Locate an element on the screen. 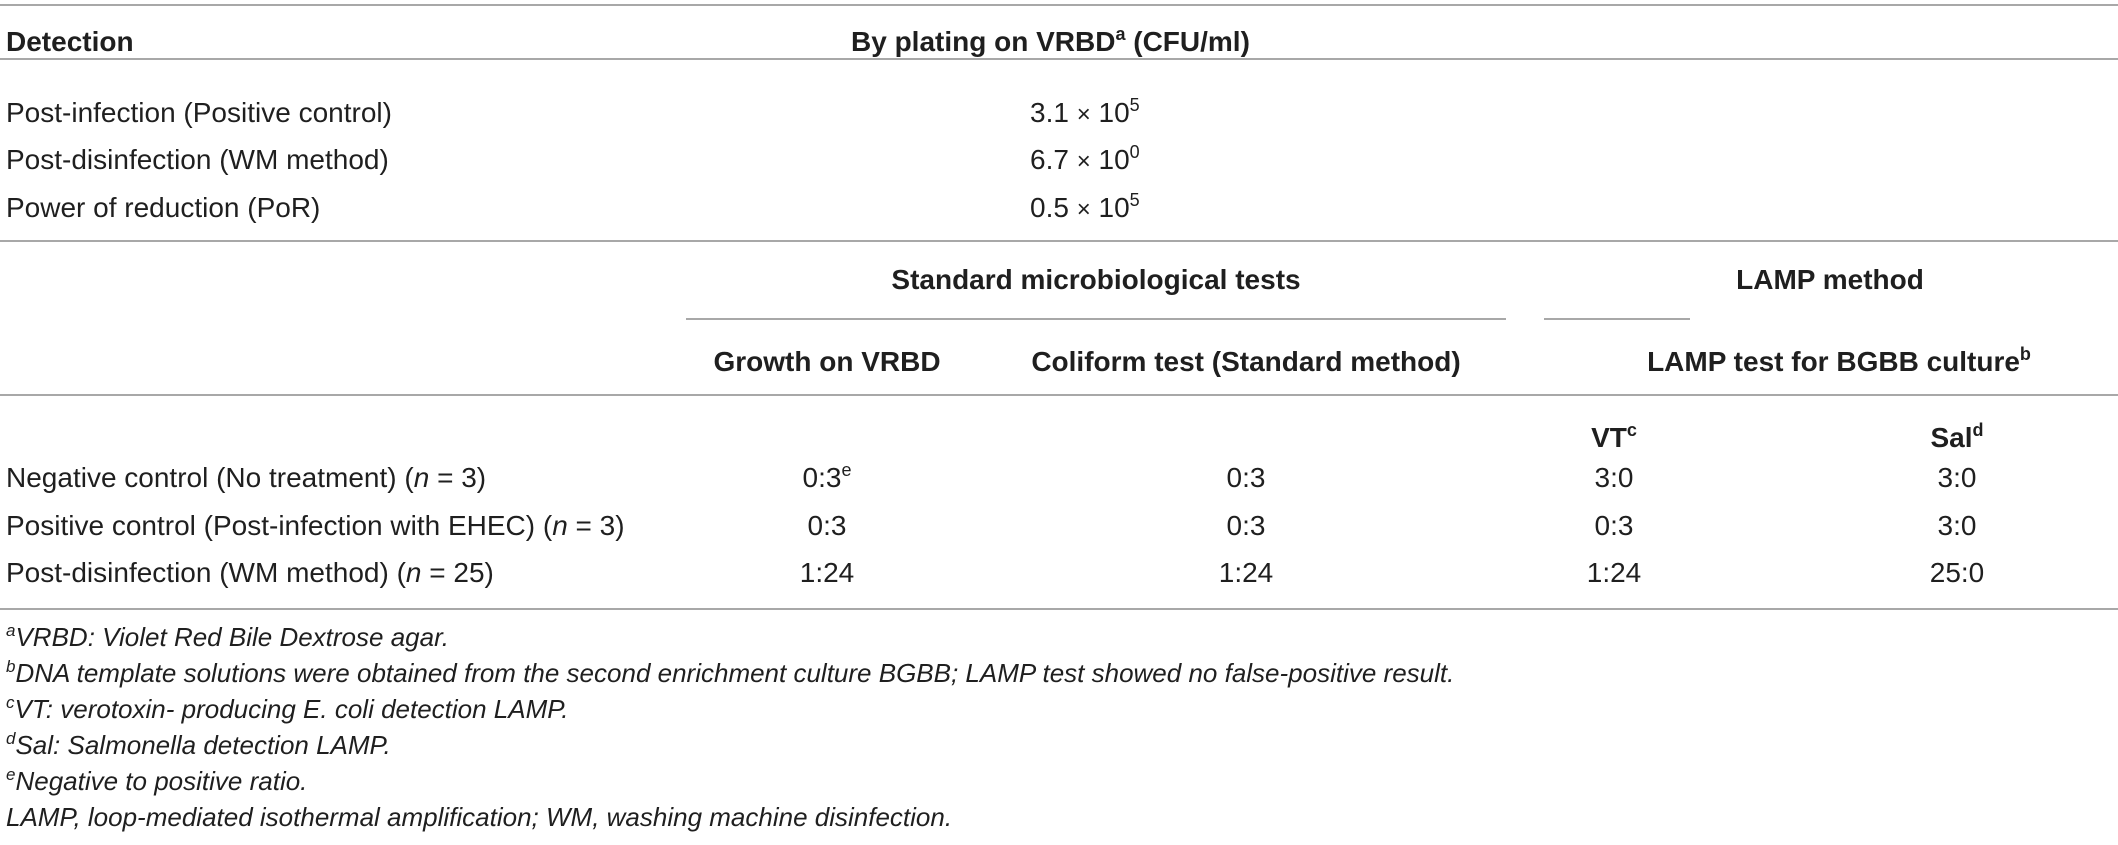  group-header-standard: Standard microbiological tests is located at coordinates (1096, 279).